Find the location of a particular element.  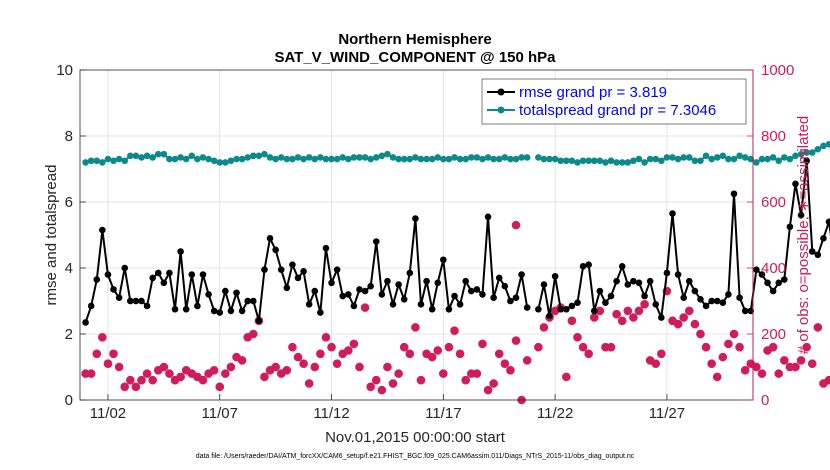

y-right-tick-label: 200 is located at coordinates (773, 334).